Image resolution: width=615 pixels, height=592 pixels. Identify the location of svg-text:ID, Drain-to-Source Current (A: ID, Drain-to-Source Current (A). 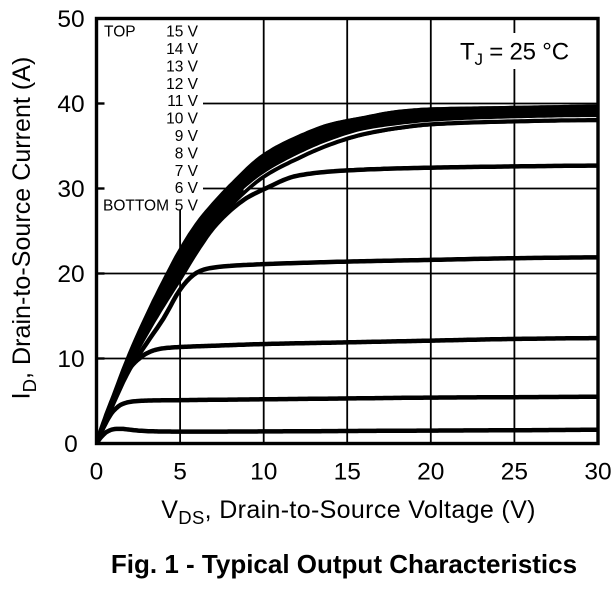
(24, 228).